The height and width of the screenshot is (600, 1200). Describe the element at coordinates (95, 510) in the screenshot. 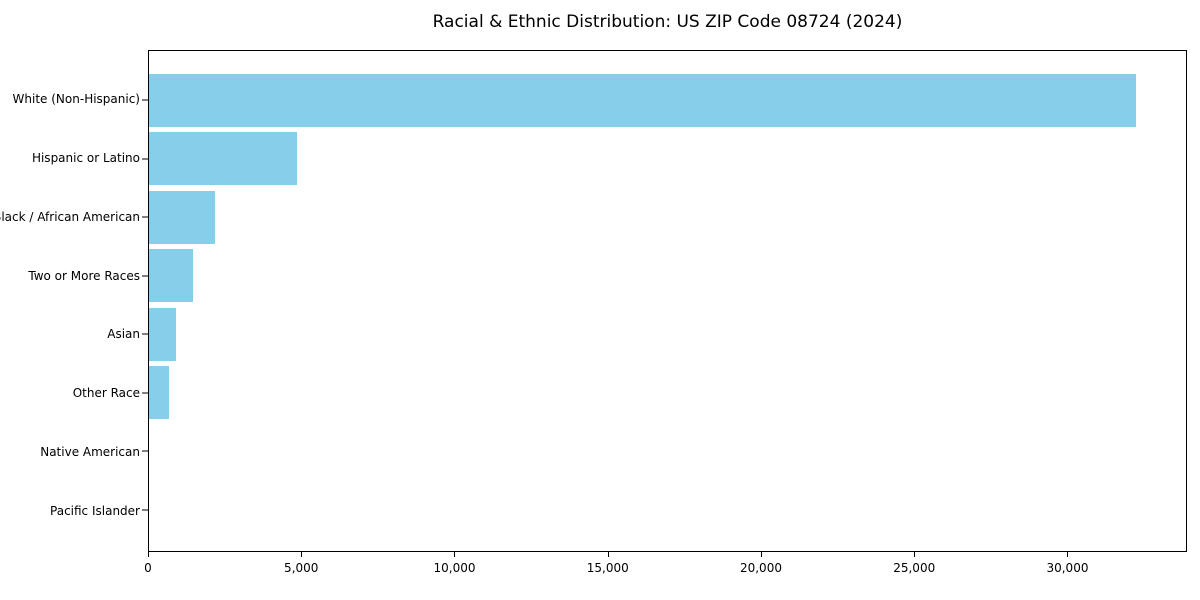

I see `y-tick-label: Pacific Islander` at that location.